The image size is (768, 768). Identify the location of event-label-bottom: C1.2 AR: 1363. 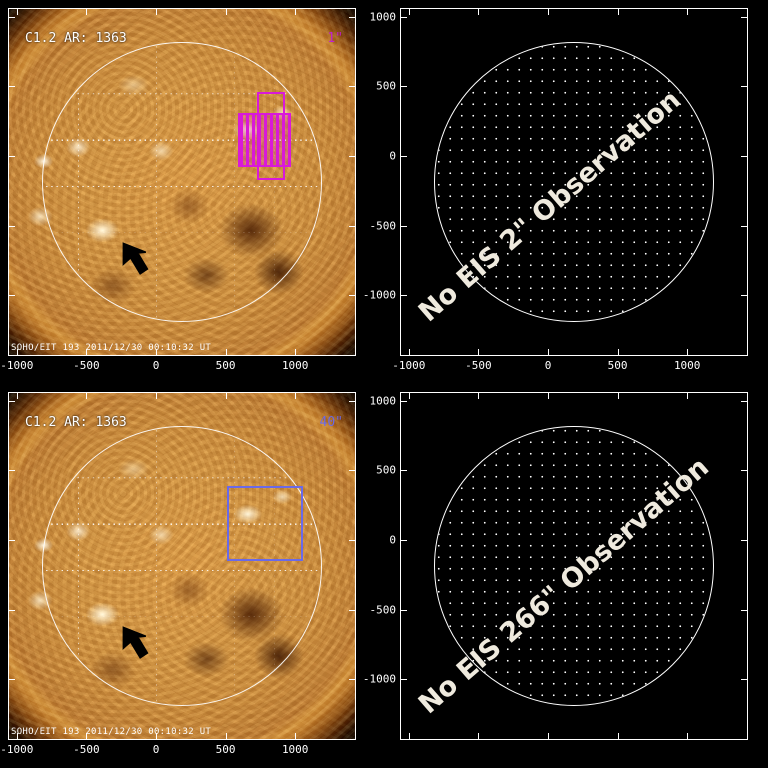
(76, 422).